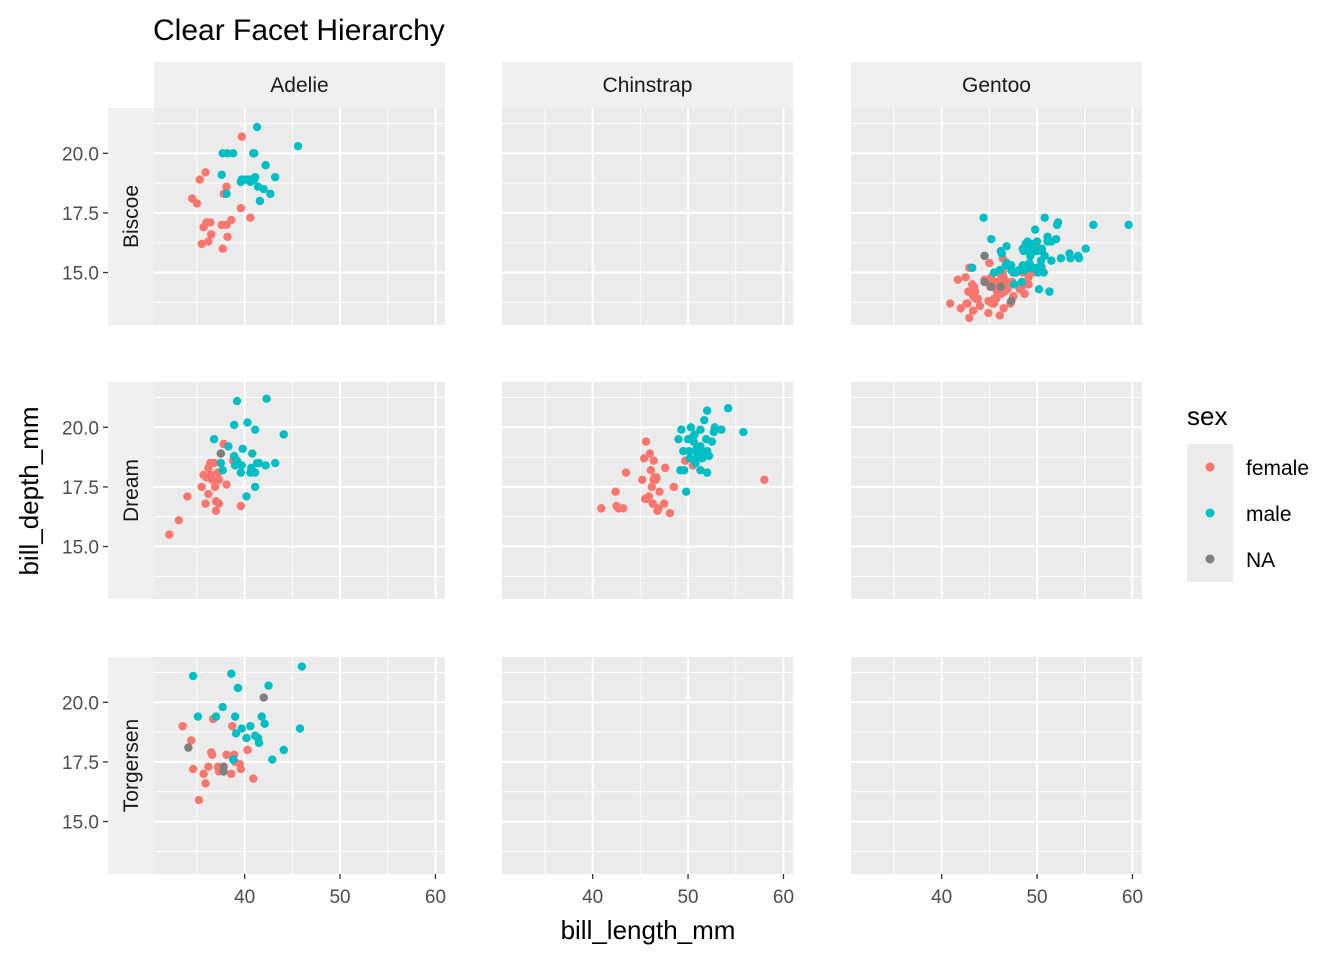  I want to click on legend-title: sex, so click(1207, 416).